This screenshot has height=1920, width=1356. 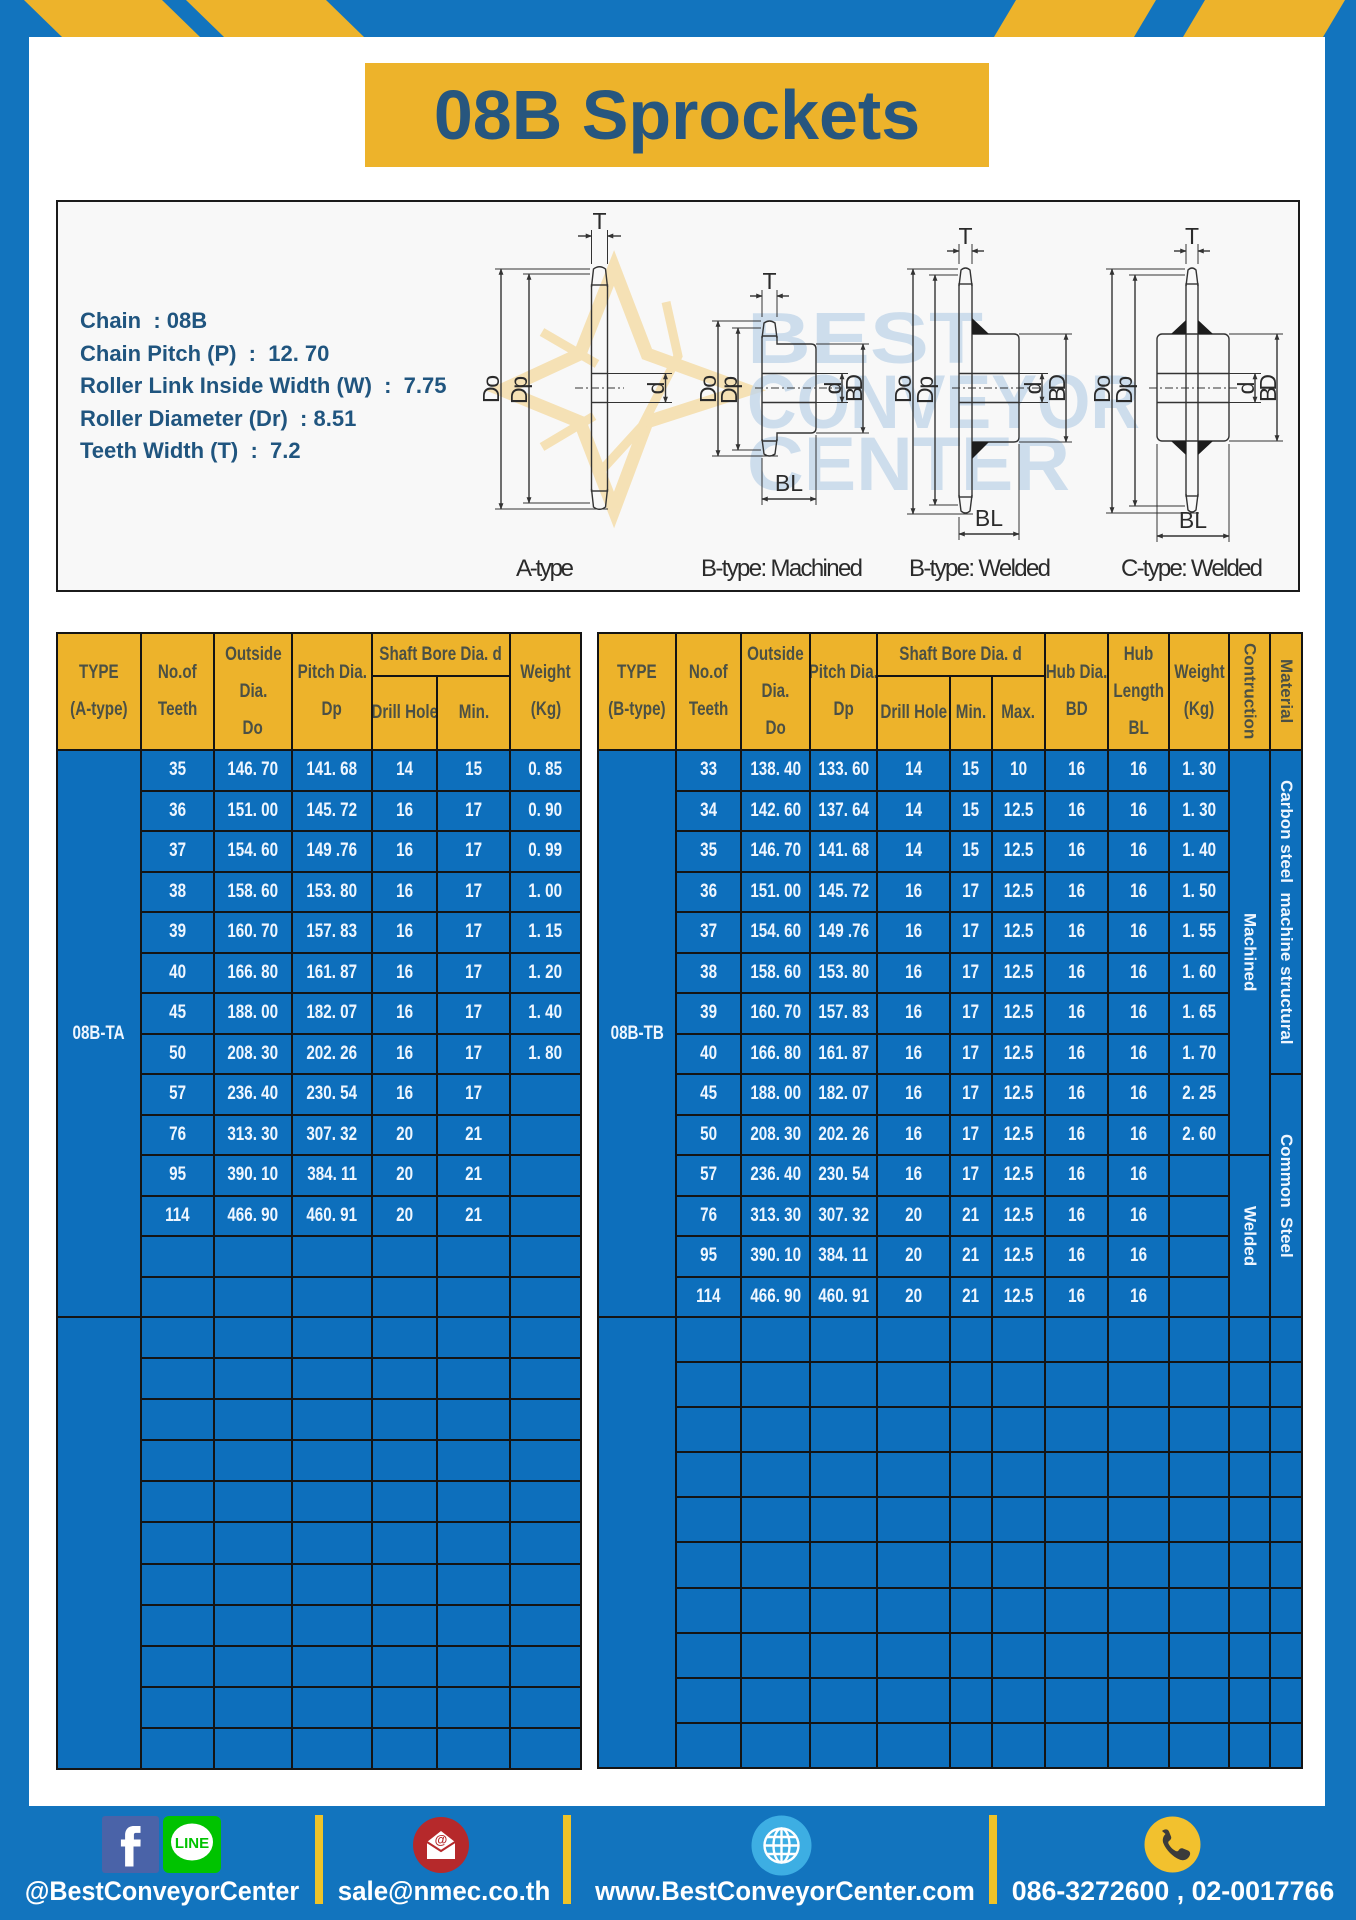 I want to click on svg-text: B-type: Machined, so click(x=782, y=568).